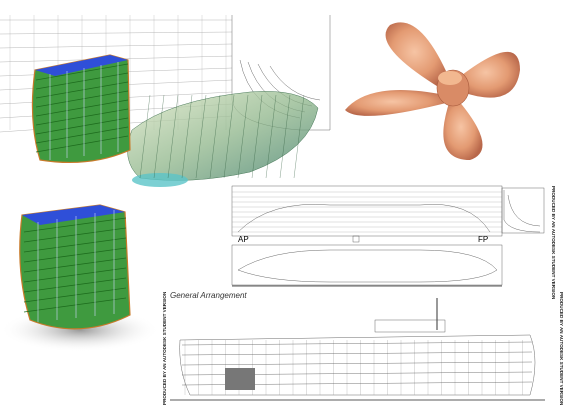 Image resolution: width=574 pixels, height=410 pixels. Describe the element at coordinates (208, 295) in the screenshot. I see `ga-title: General Arrangement` at that location.